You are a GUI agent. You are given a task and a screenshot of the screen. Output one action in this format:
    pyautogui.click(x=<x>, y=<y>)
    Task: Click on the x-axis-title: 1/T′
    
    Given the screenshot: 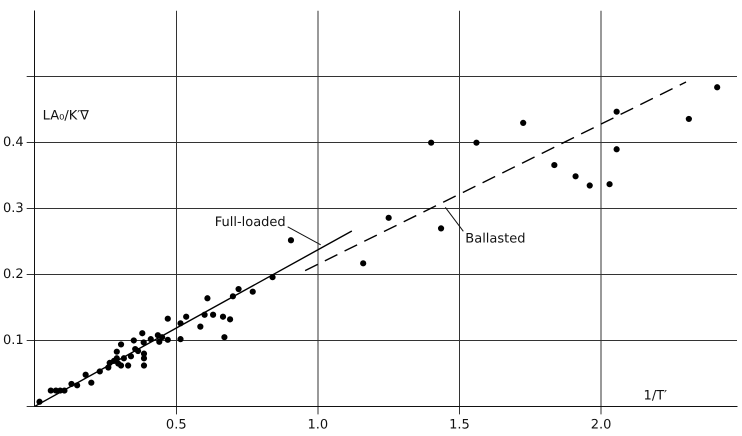 What is the action you would take?
    pyautogui.click(x=656, y=396)
    